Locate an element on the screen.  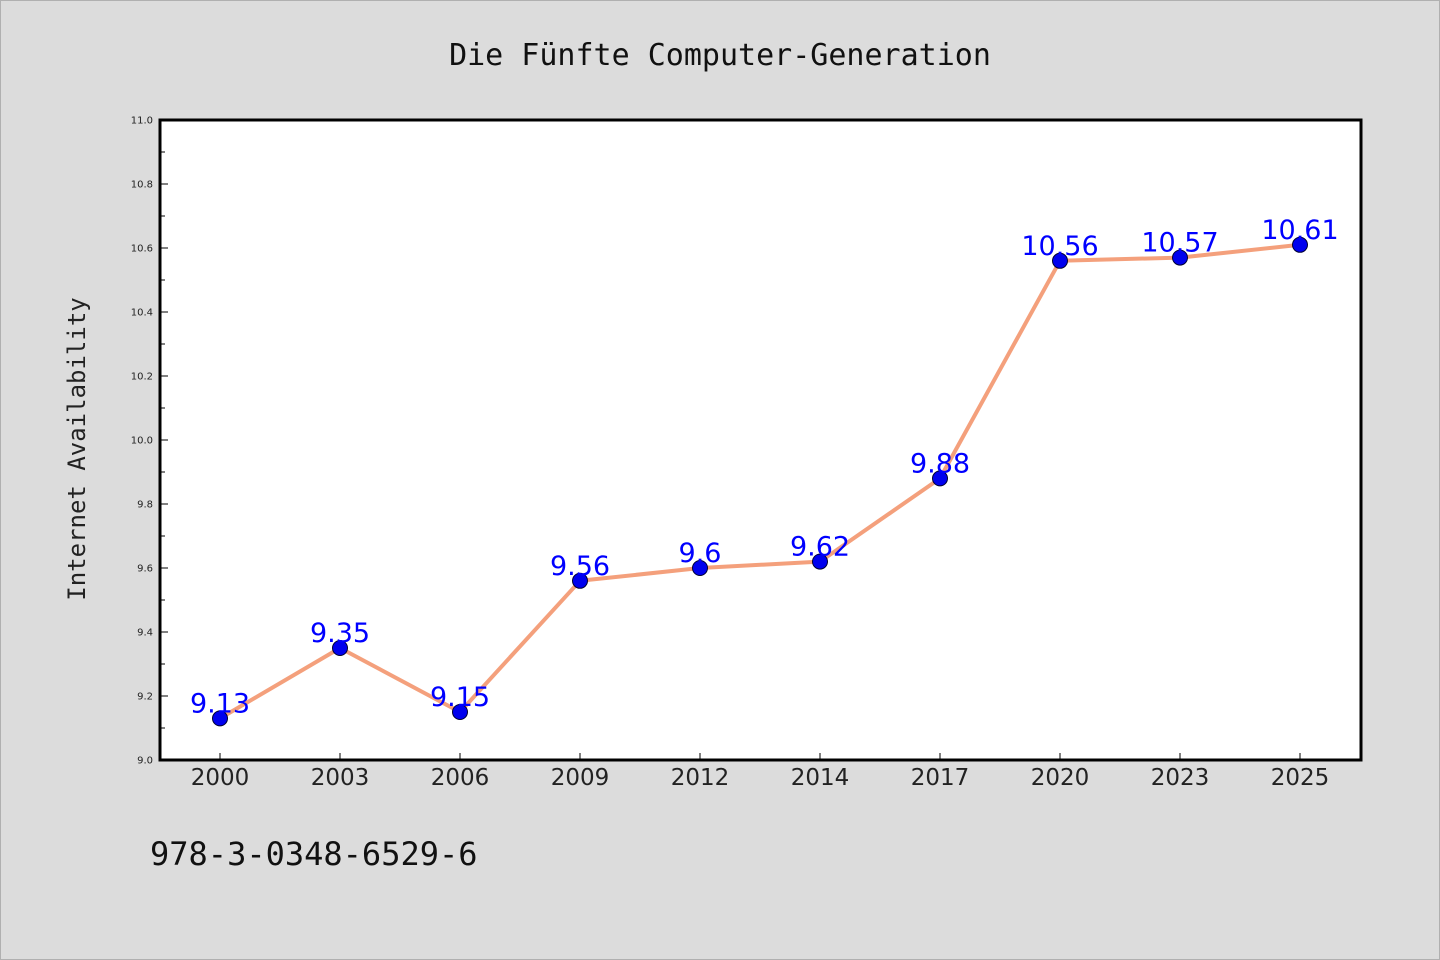
y-tick-label: 9.0 is located at coordinates (145, 761).